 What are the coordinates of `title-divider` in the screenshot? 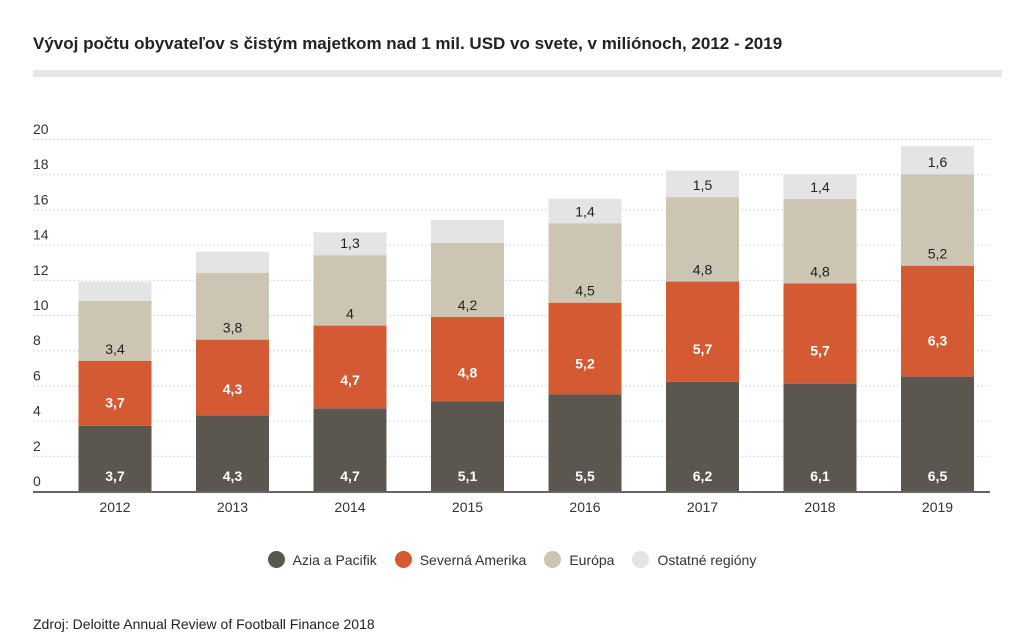 It's located at (517, 73).